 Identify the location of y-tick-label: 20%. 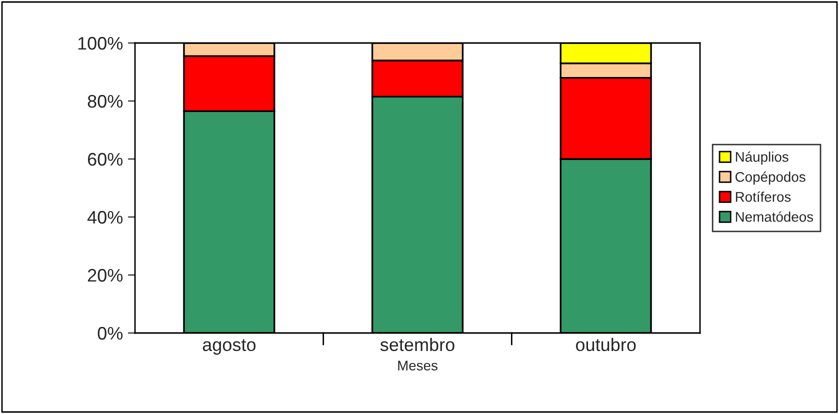
(105, 275).